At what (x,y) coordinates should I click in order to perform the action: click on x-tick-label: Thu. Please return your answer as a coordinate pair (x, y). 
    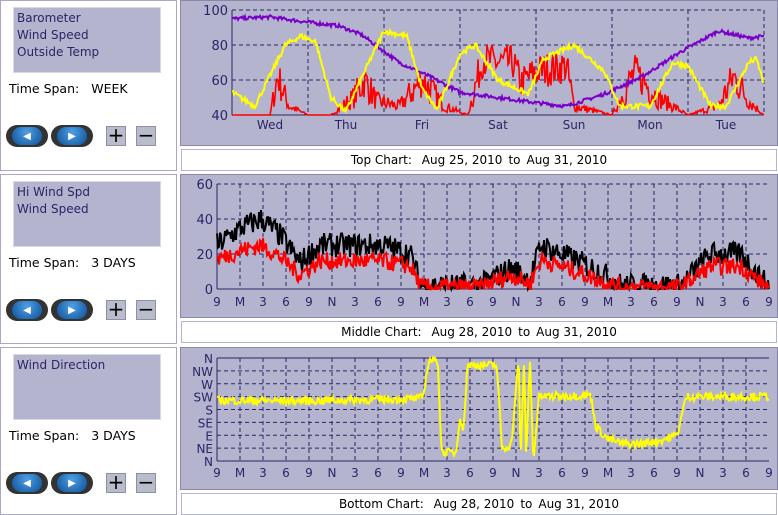
    Looking at the image, I should click on (346, 125).